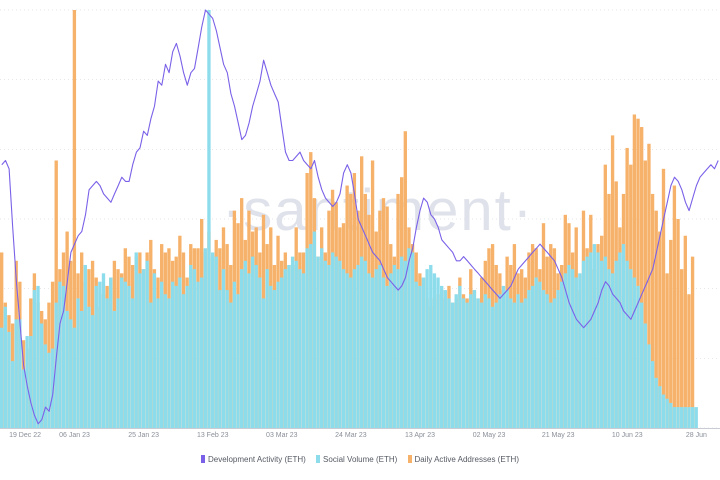 The image size is (720, 480). Describe the element at coordinates (253, 459) in the screenshot. I see `legend-item-dev: Development Activity (ETH)` at that location.